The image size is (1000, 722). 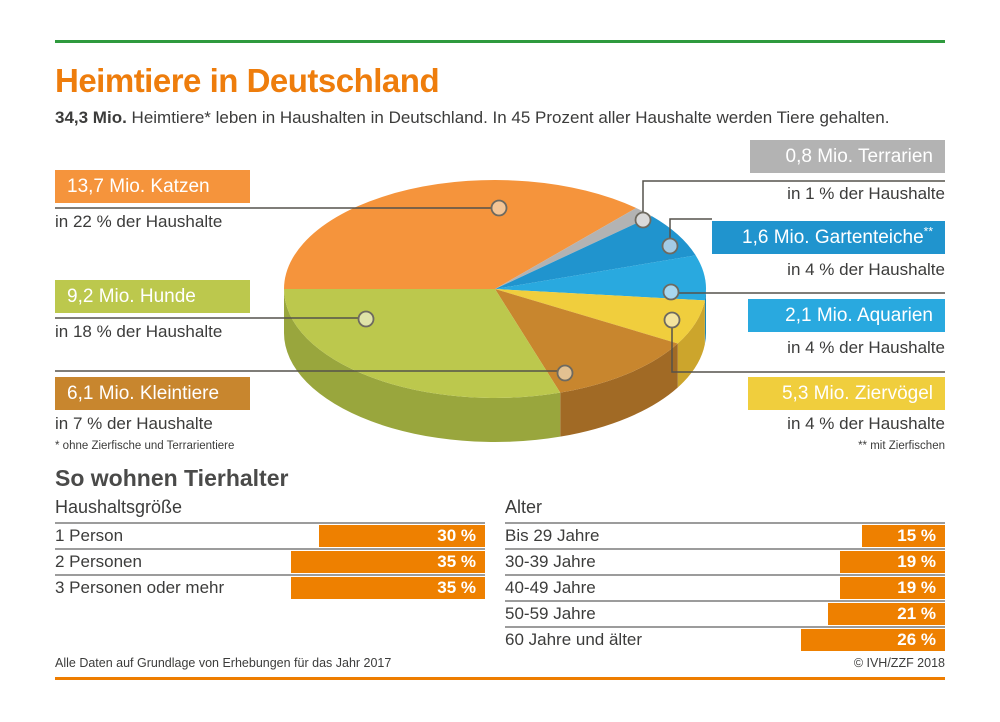 What do you see at coordinates (643, 220) in the screenshot?
I see `callout-dot-terrarien` at bounding box center [643, 220].